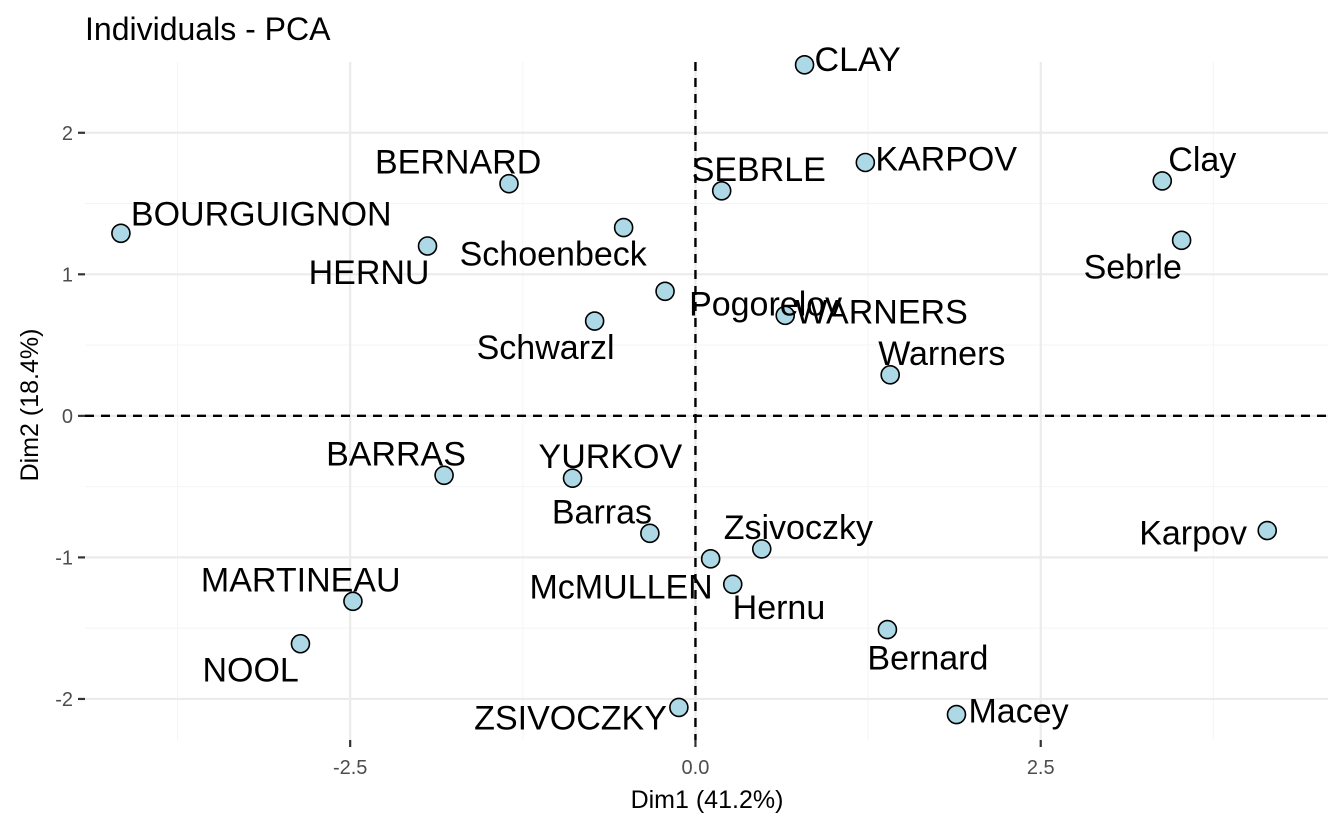 The height and width of the screenshot is (830, 1344). What do you see at coordinates (208, 29) in the screenshot?
I see `chart-title: Individuals - PCA` at bounding box center [208, 29].